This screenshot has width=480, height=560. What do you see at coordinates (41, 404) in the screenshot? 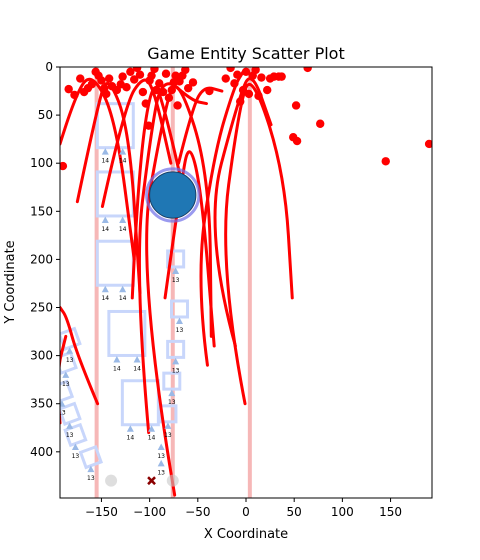
I see `y-tick-label: 350` at bounding box center [41, 404].